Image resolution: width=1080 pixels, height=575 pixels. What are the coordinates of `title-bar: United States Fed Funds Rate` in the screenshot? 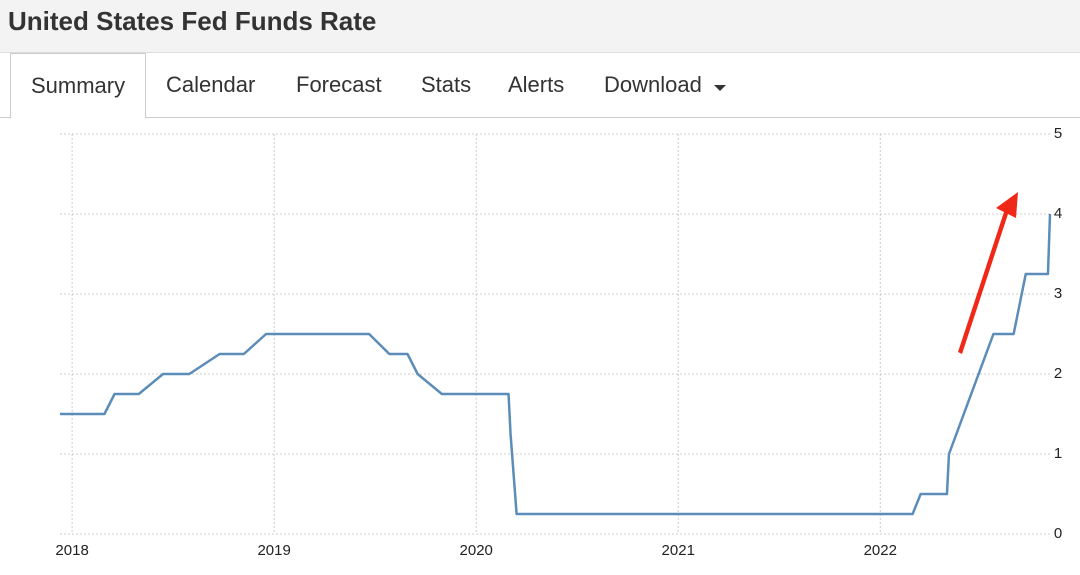 It's located at (540, 26).